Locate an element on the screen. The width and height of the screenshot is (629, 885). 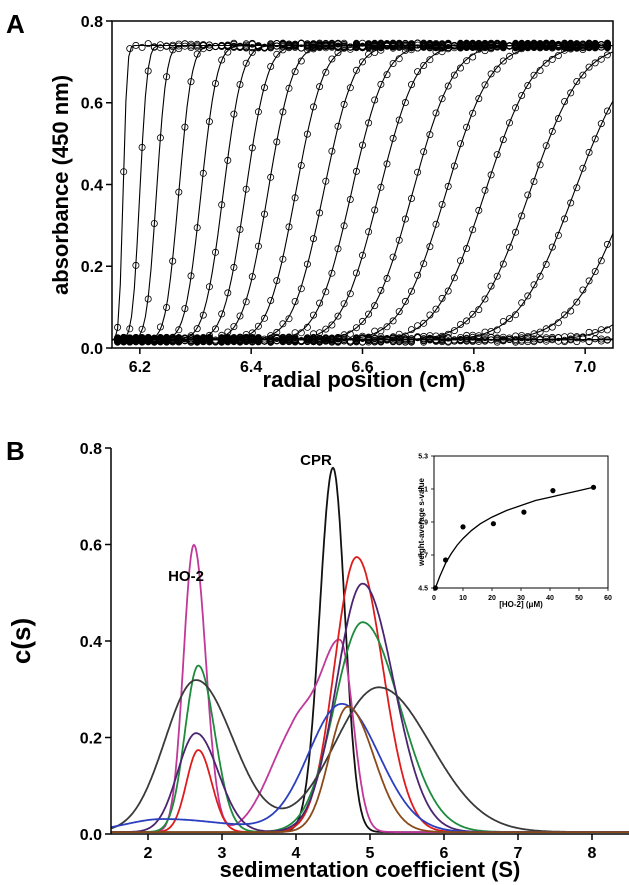
x-tick-label: 10 is located at coordinates (463, 598).